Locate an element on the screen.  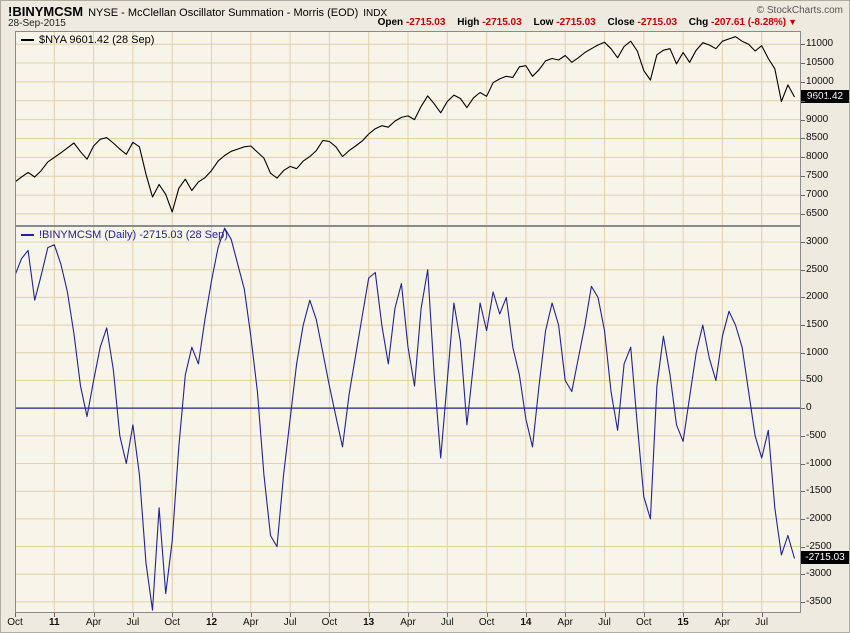
y-axis-label: -2500 is located at coordinates (819, 546).